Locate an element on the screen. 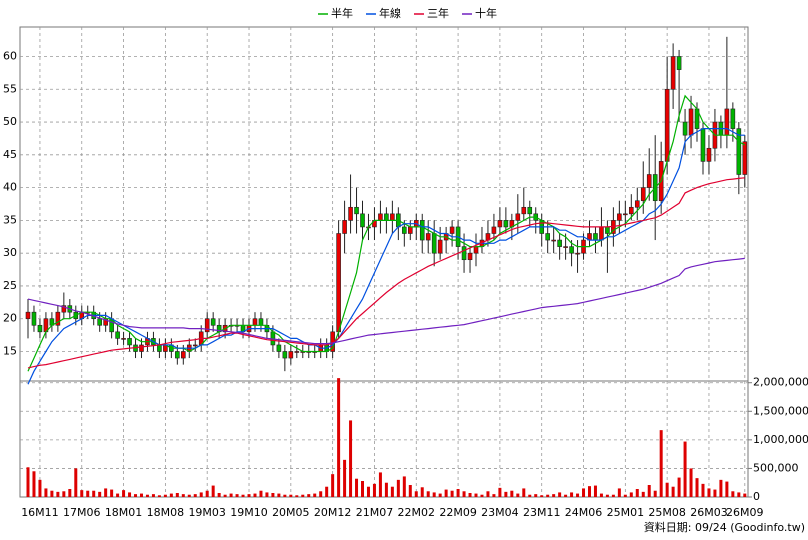 The height and width of the screenshot is (540, 808). x-tick-label: 23M04 is located at coordinates (500, 512).